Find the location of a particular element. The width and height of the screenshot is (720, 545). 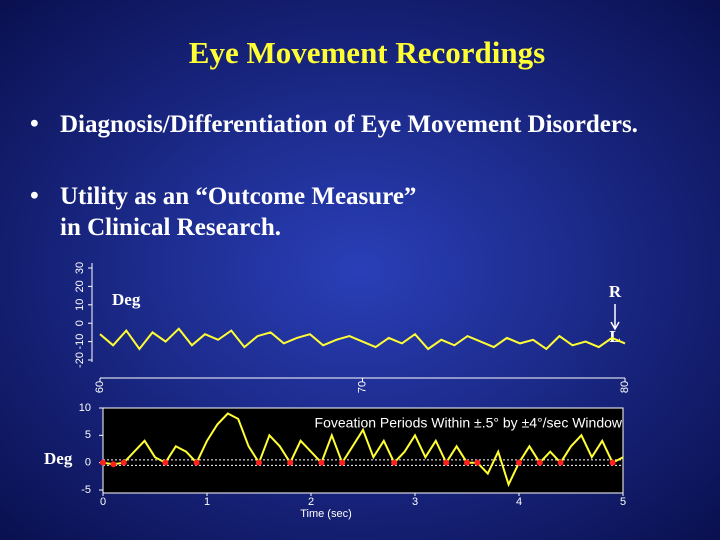

y-tick-label: 20 is located at coordinates (80, 286).